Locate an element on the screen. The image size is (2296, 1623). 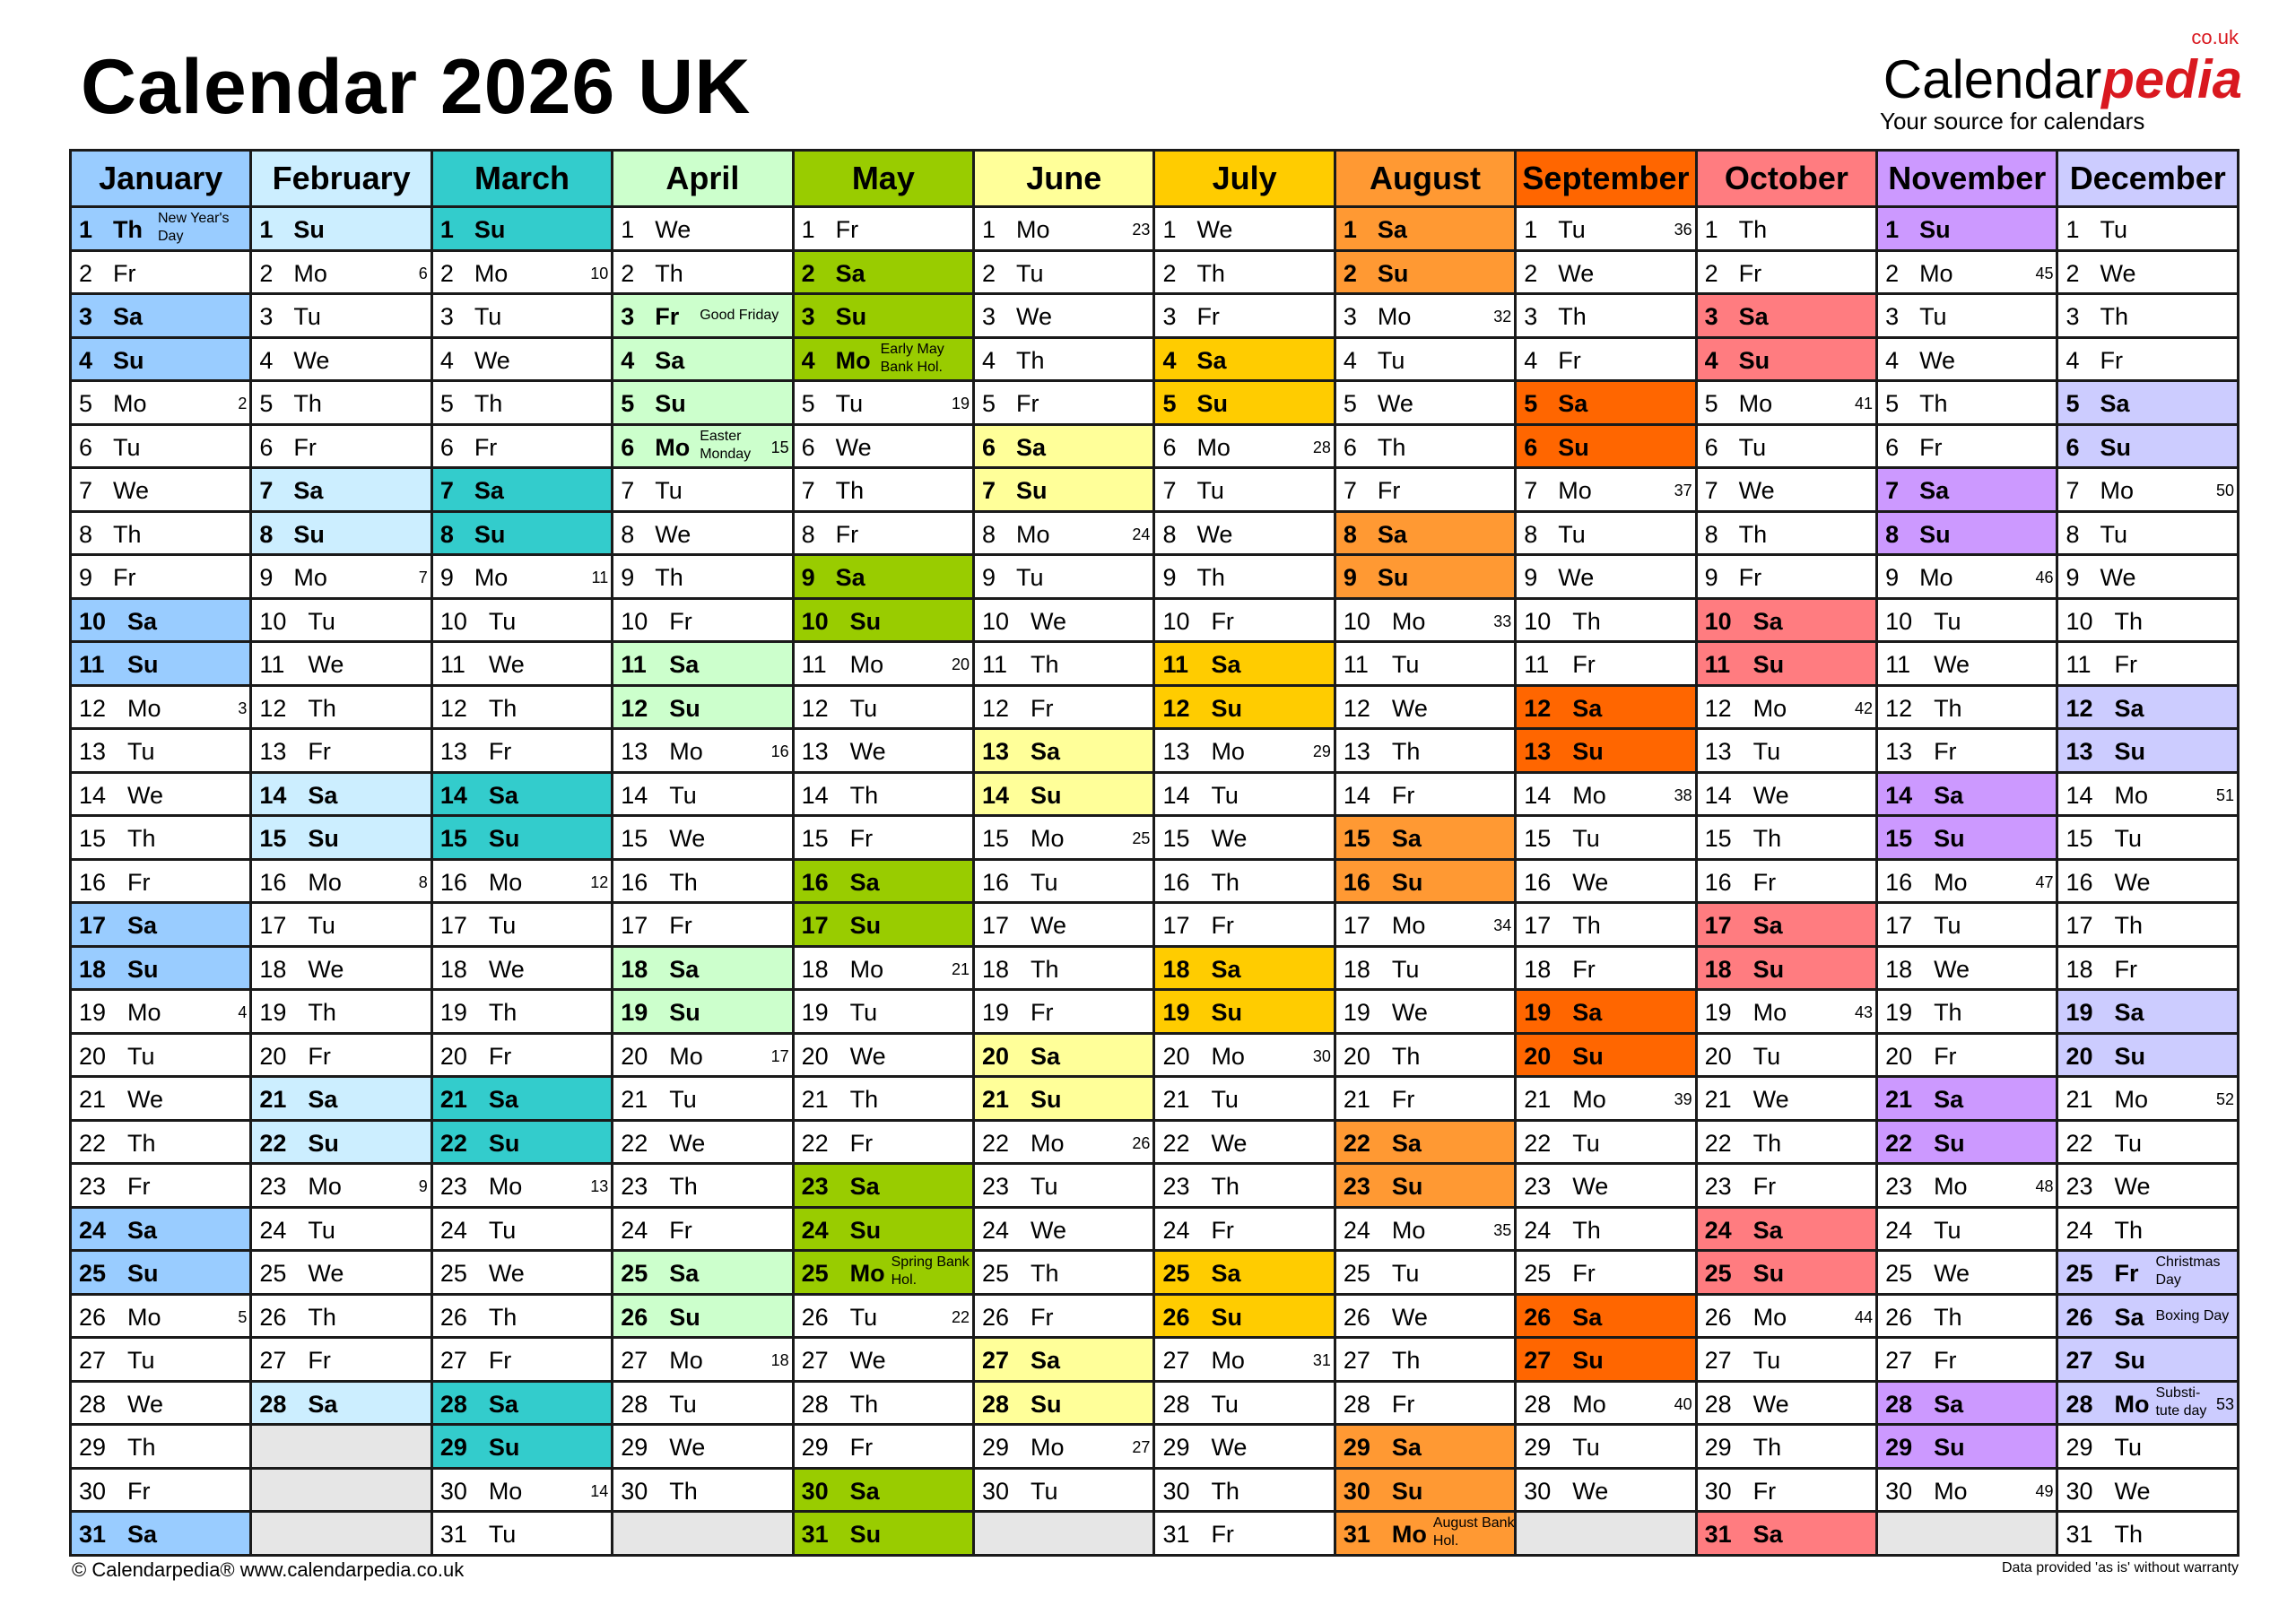
day-cell: 14 Mo 38 is located at coordinates (1606, 793).